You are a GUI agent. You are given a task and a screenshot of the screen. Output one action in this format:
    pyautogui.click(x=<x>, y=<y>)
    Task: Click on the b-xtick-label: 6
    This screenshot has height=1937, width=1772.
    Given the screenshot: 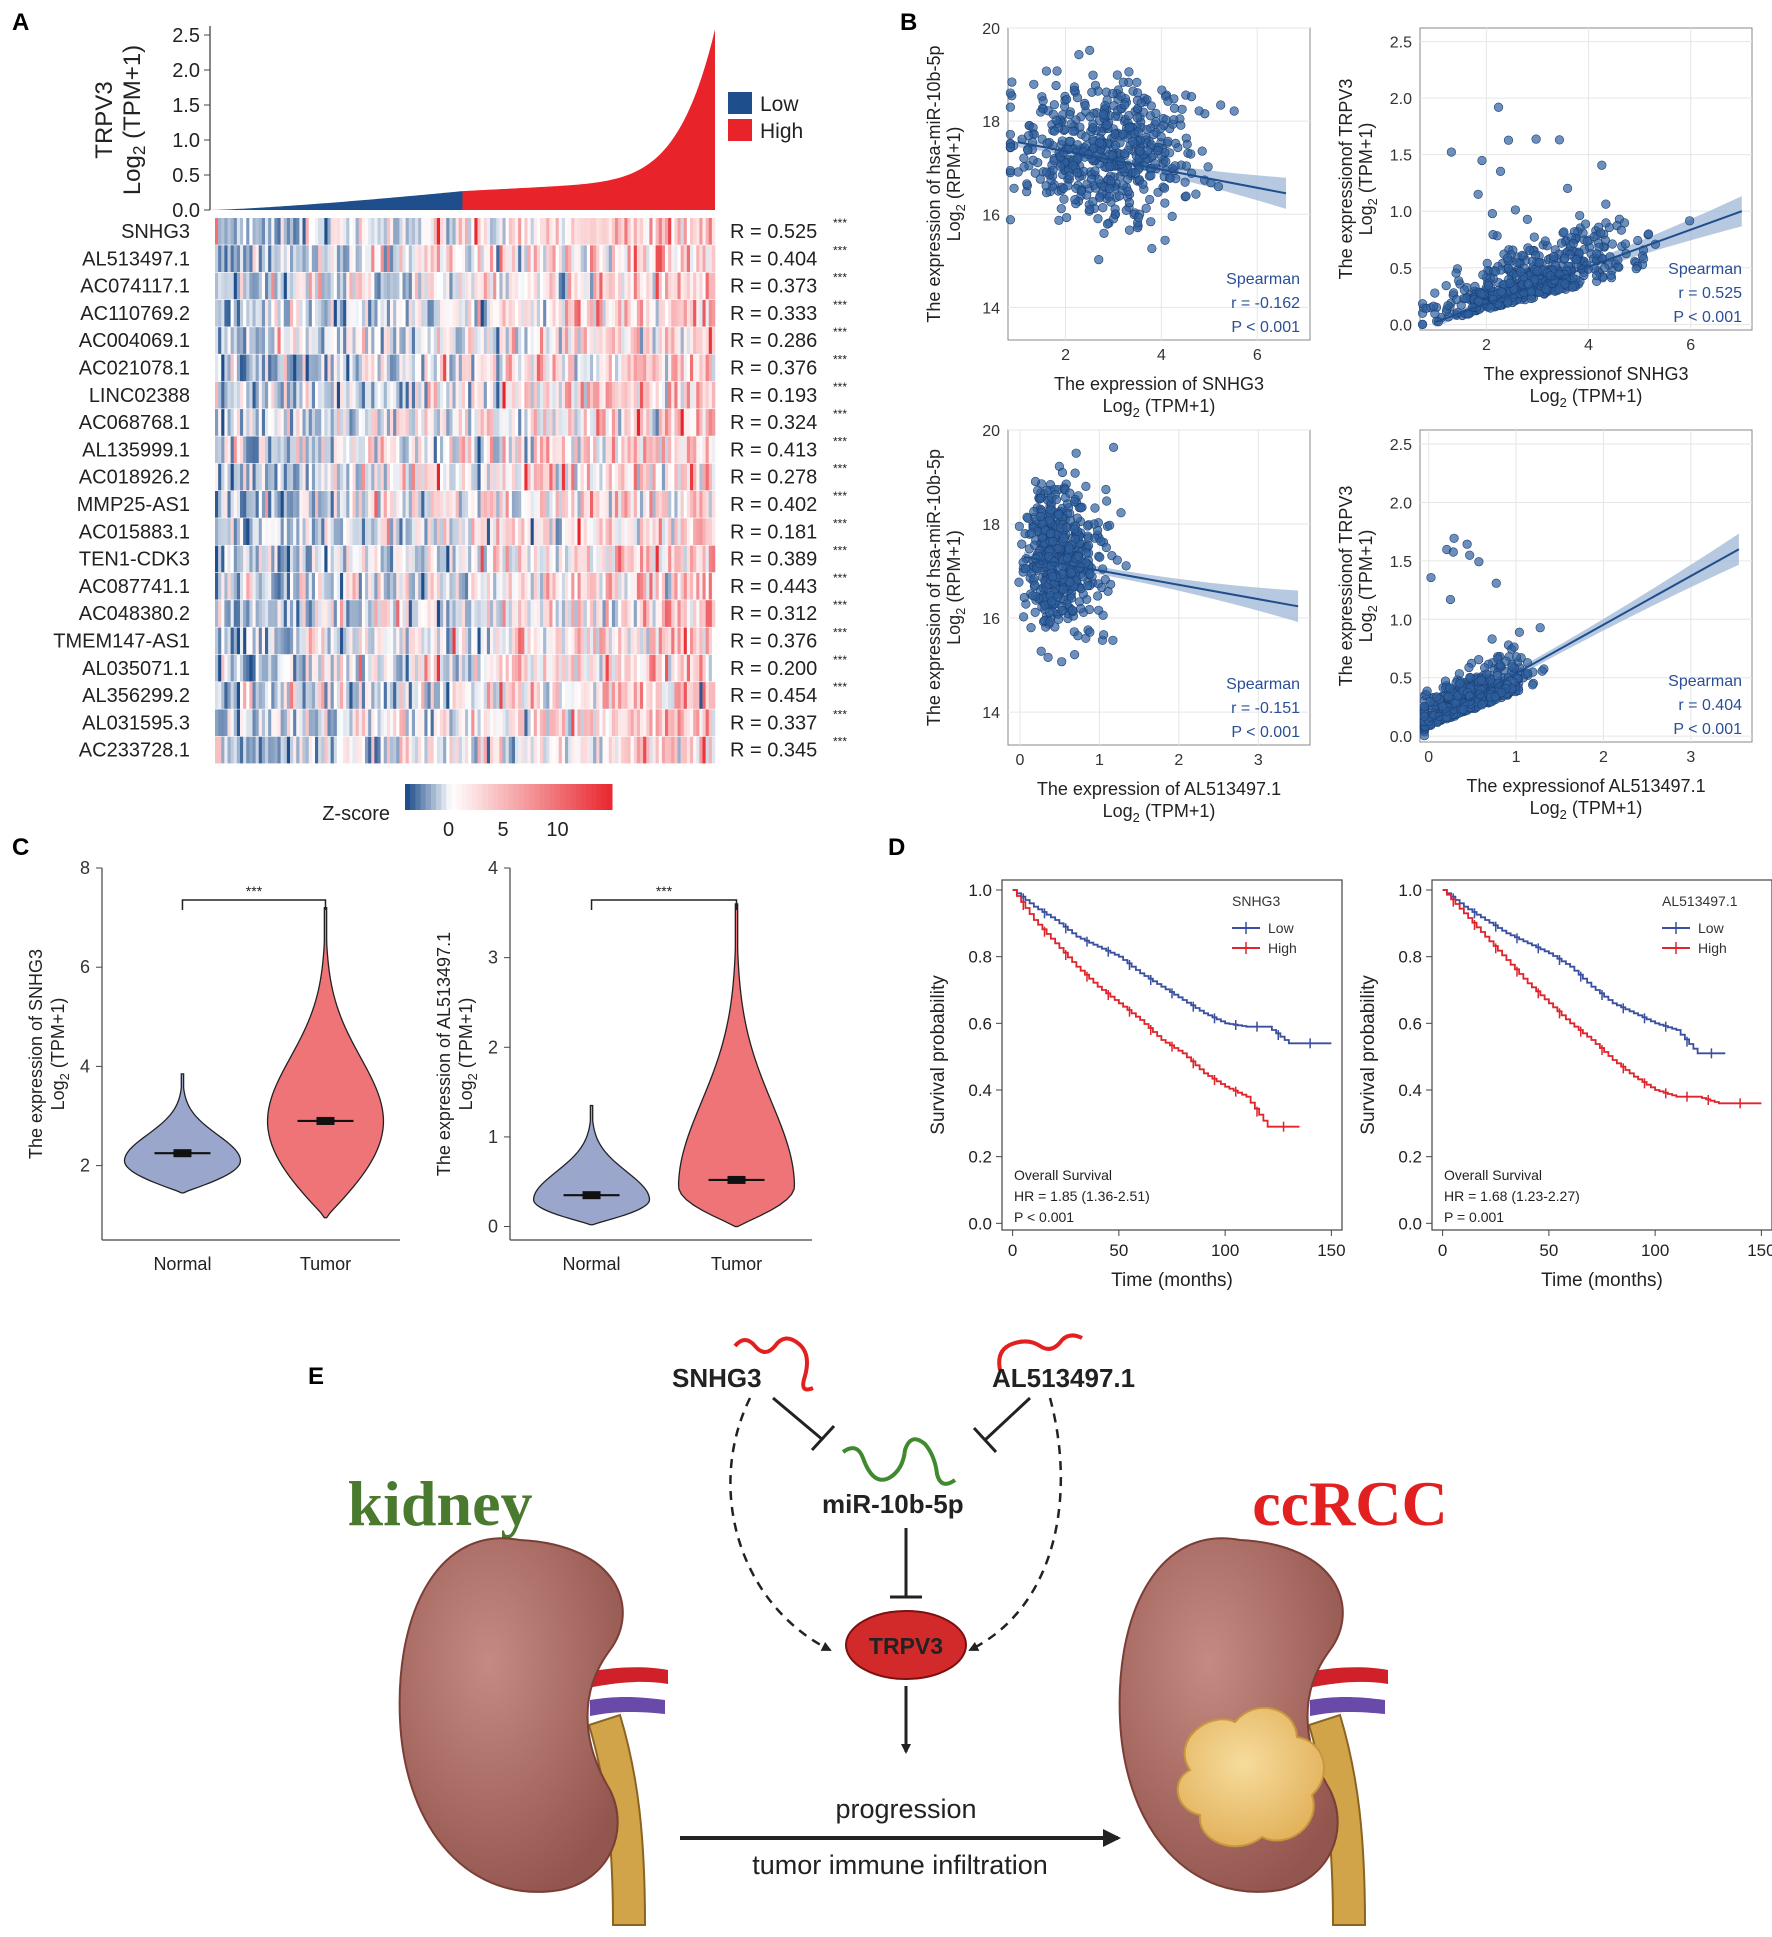 What is the action you would take?
    pyautogui.click(x=1257, y=355)
    